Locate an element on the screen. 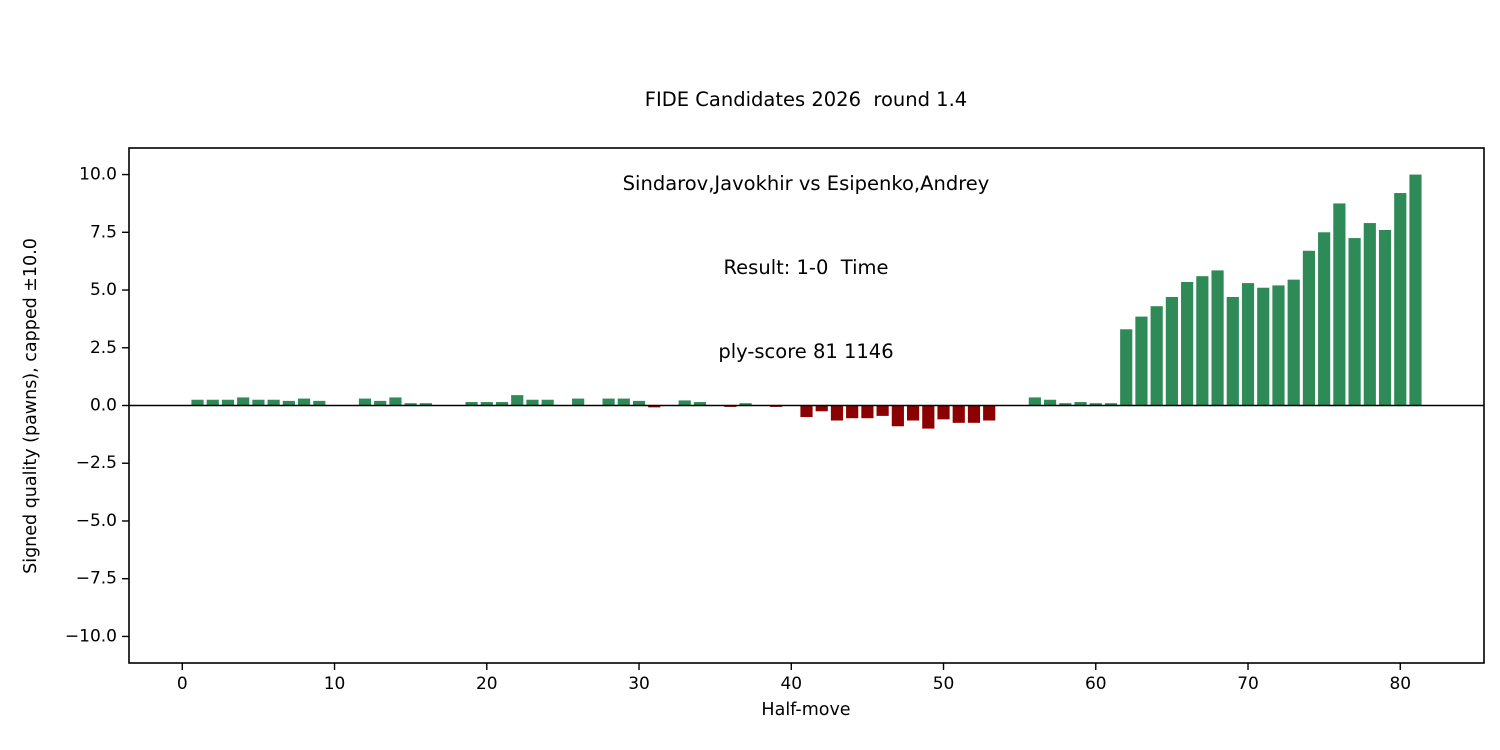 This screenshot has width=1500, height=750. x-tick-label: 0 is located at coordinates (182, 684).